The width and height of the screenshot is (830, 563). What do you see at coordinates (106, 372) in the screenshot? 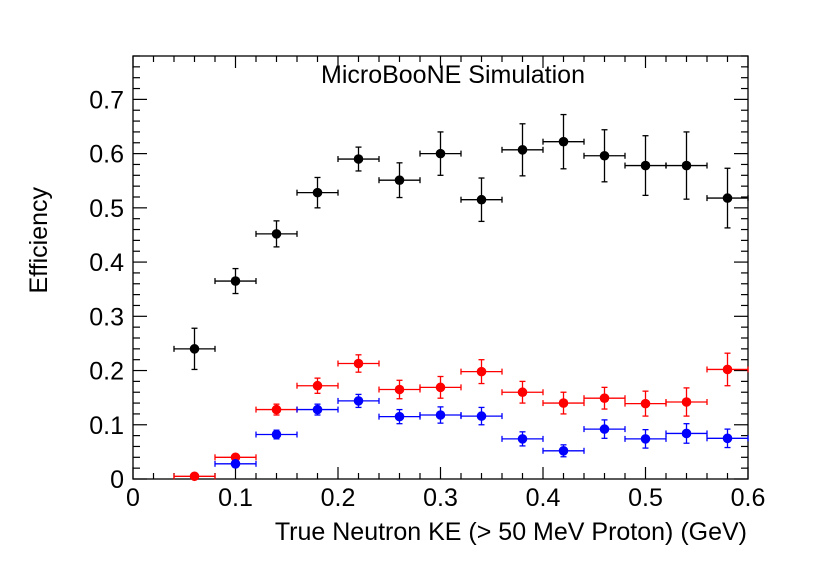
I see `y-tick-label: 0.2` at bounding box center [106, 372].